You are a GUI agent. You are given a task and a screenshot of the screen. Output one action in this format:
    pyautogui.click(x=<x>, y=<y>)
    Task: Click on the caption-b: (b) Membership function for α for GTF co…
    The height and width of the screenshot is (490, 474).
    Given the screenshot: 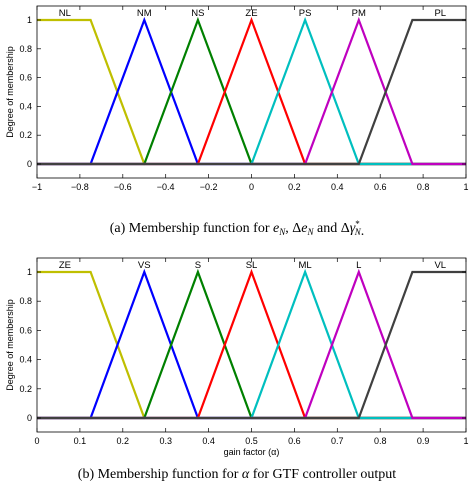 What is the action you would take?
    pyautogui.click(x=237, y=474)
    